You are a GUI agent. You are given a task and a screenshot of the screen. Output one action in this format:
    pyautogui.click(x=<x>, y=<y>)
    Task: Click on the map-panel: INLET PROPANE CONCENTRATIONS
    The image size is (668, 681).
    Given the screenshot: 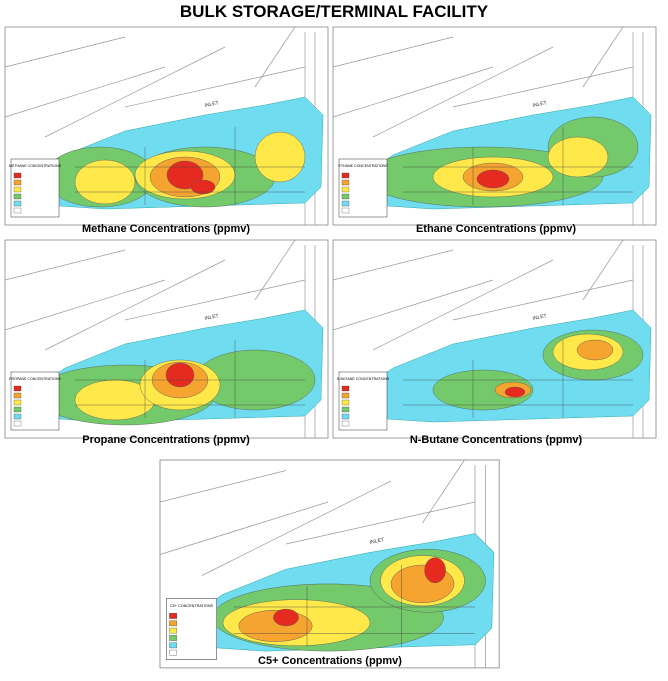 What is the action you would take?
    pyautogui.click(x=166, y=339)
    